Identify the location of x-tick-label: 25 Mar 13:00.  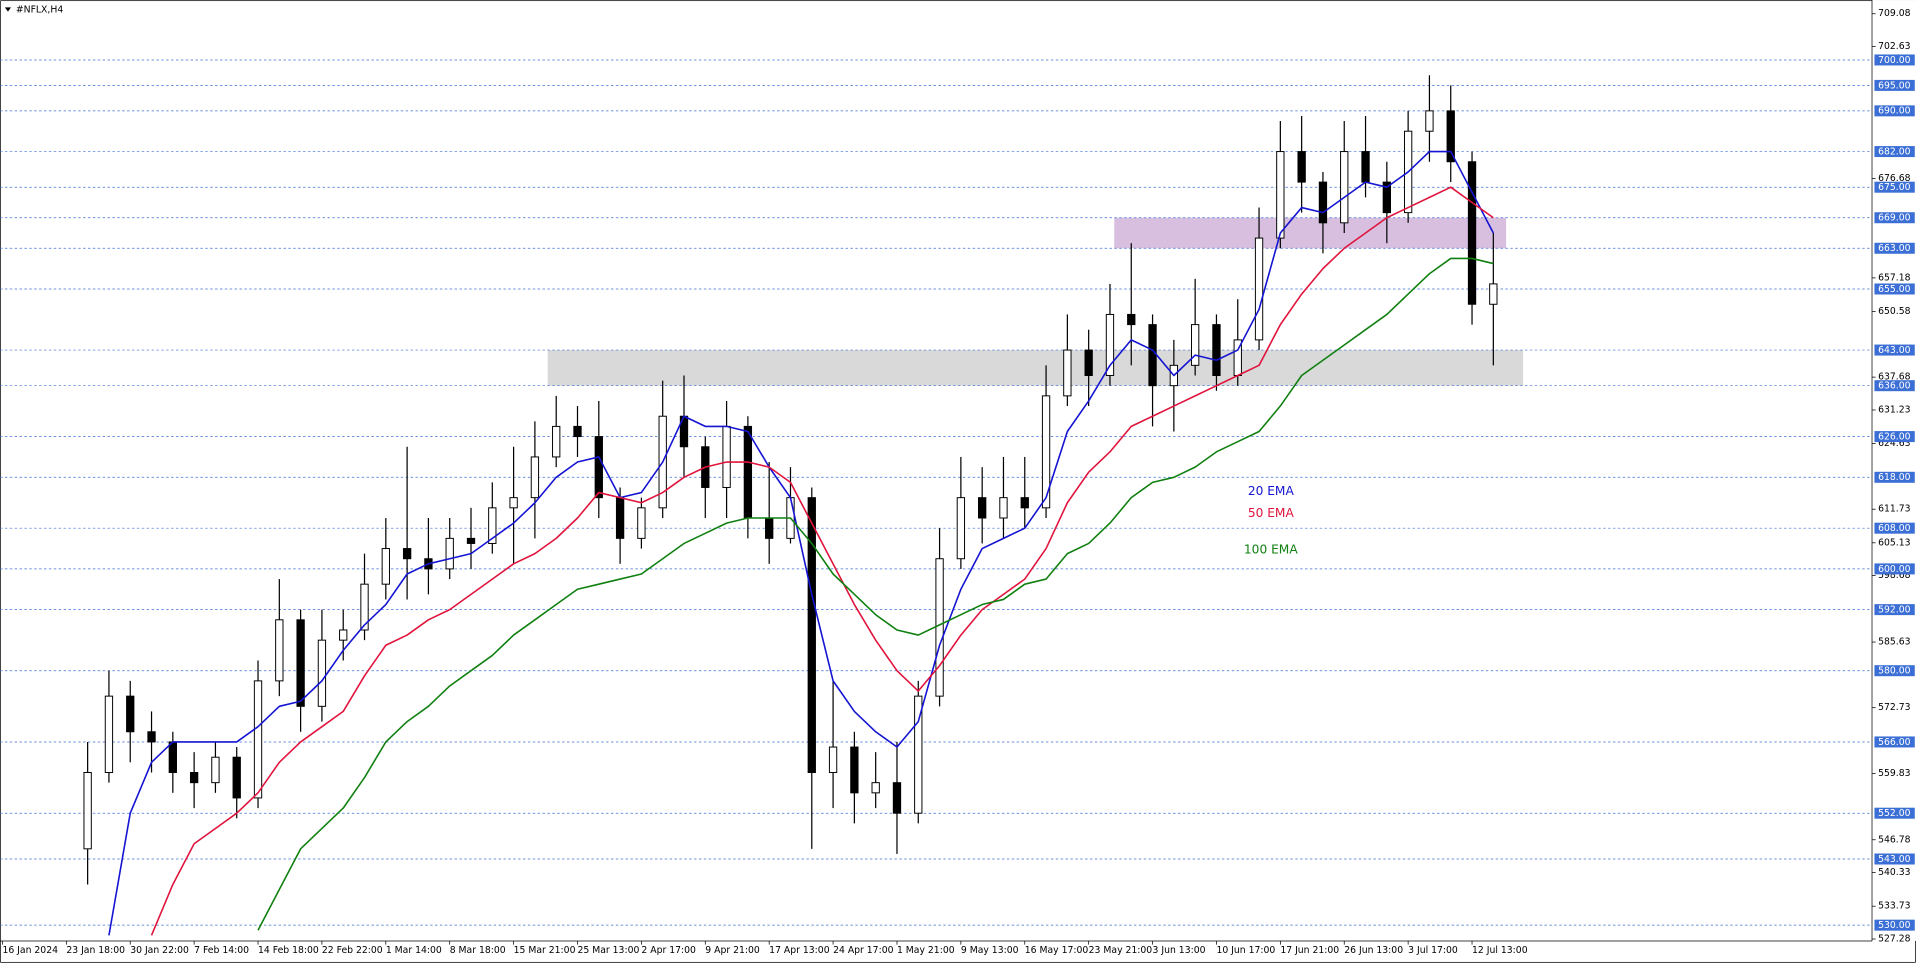
(609, 950).